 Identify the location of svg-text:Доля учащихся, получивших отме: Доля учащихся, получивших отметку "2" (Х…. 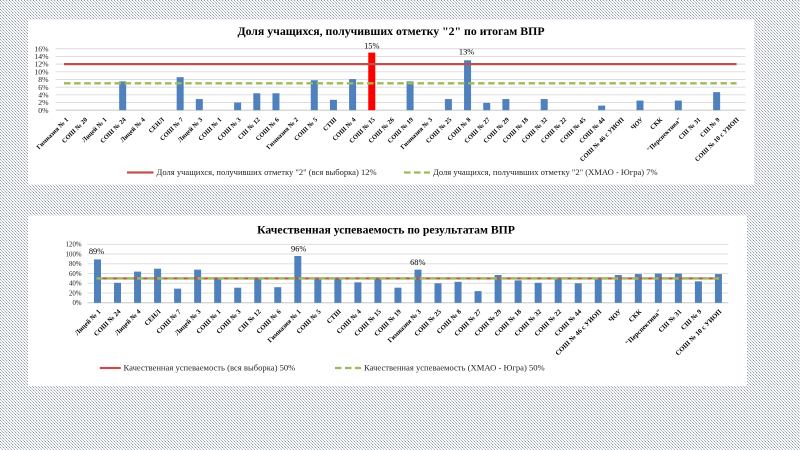
(545, 172).